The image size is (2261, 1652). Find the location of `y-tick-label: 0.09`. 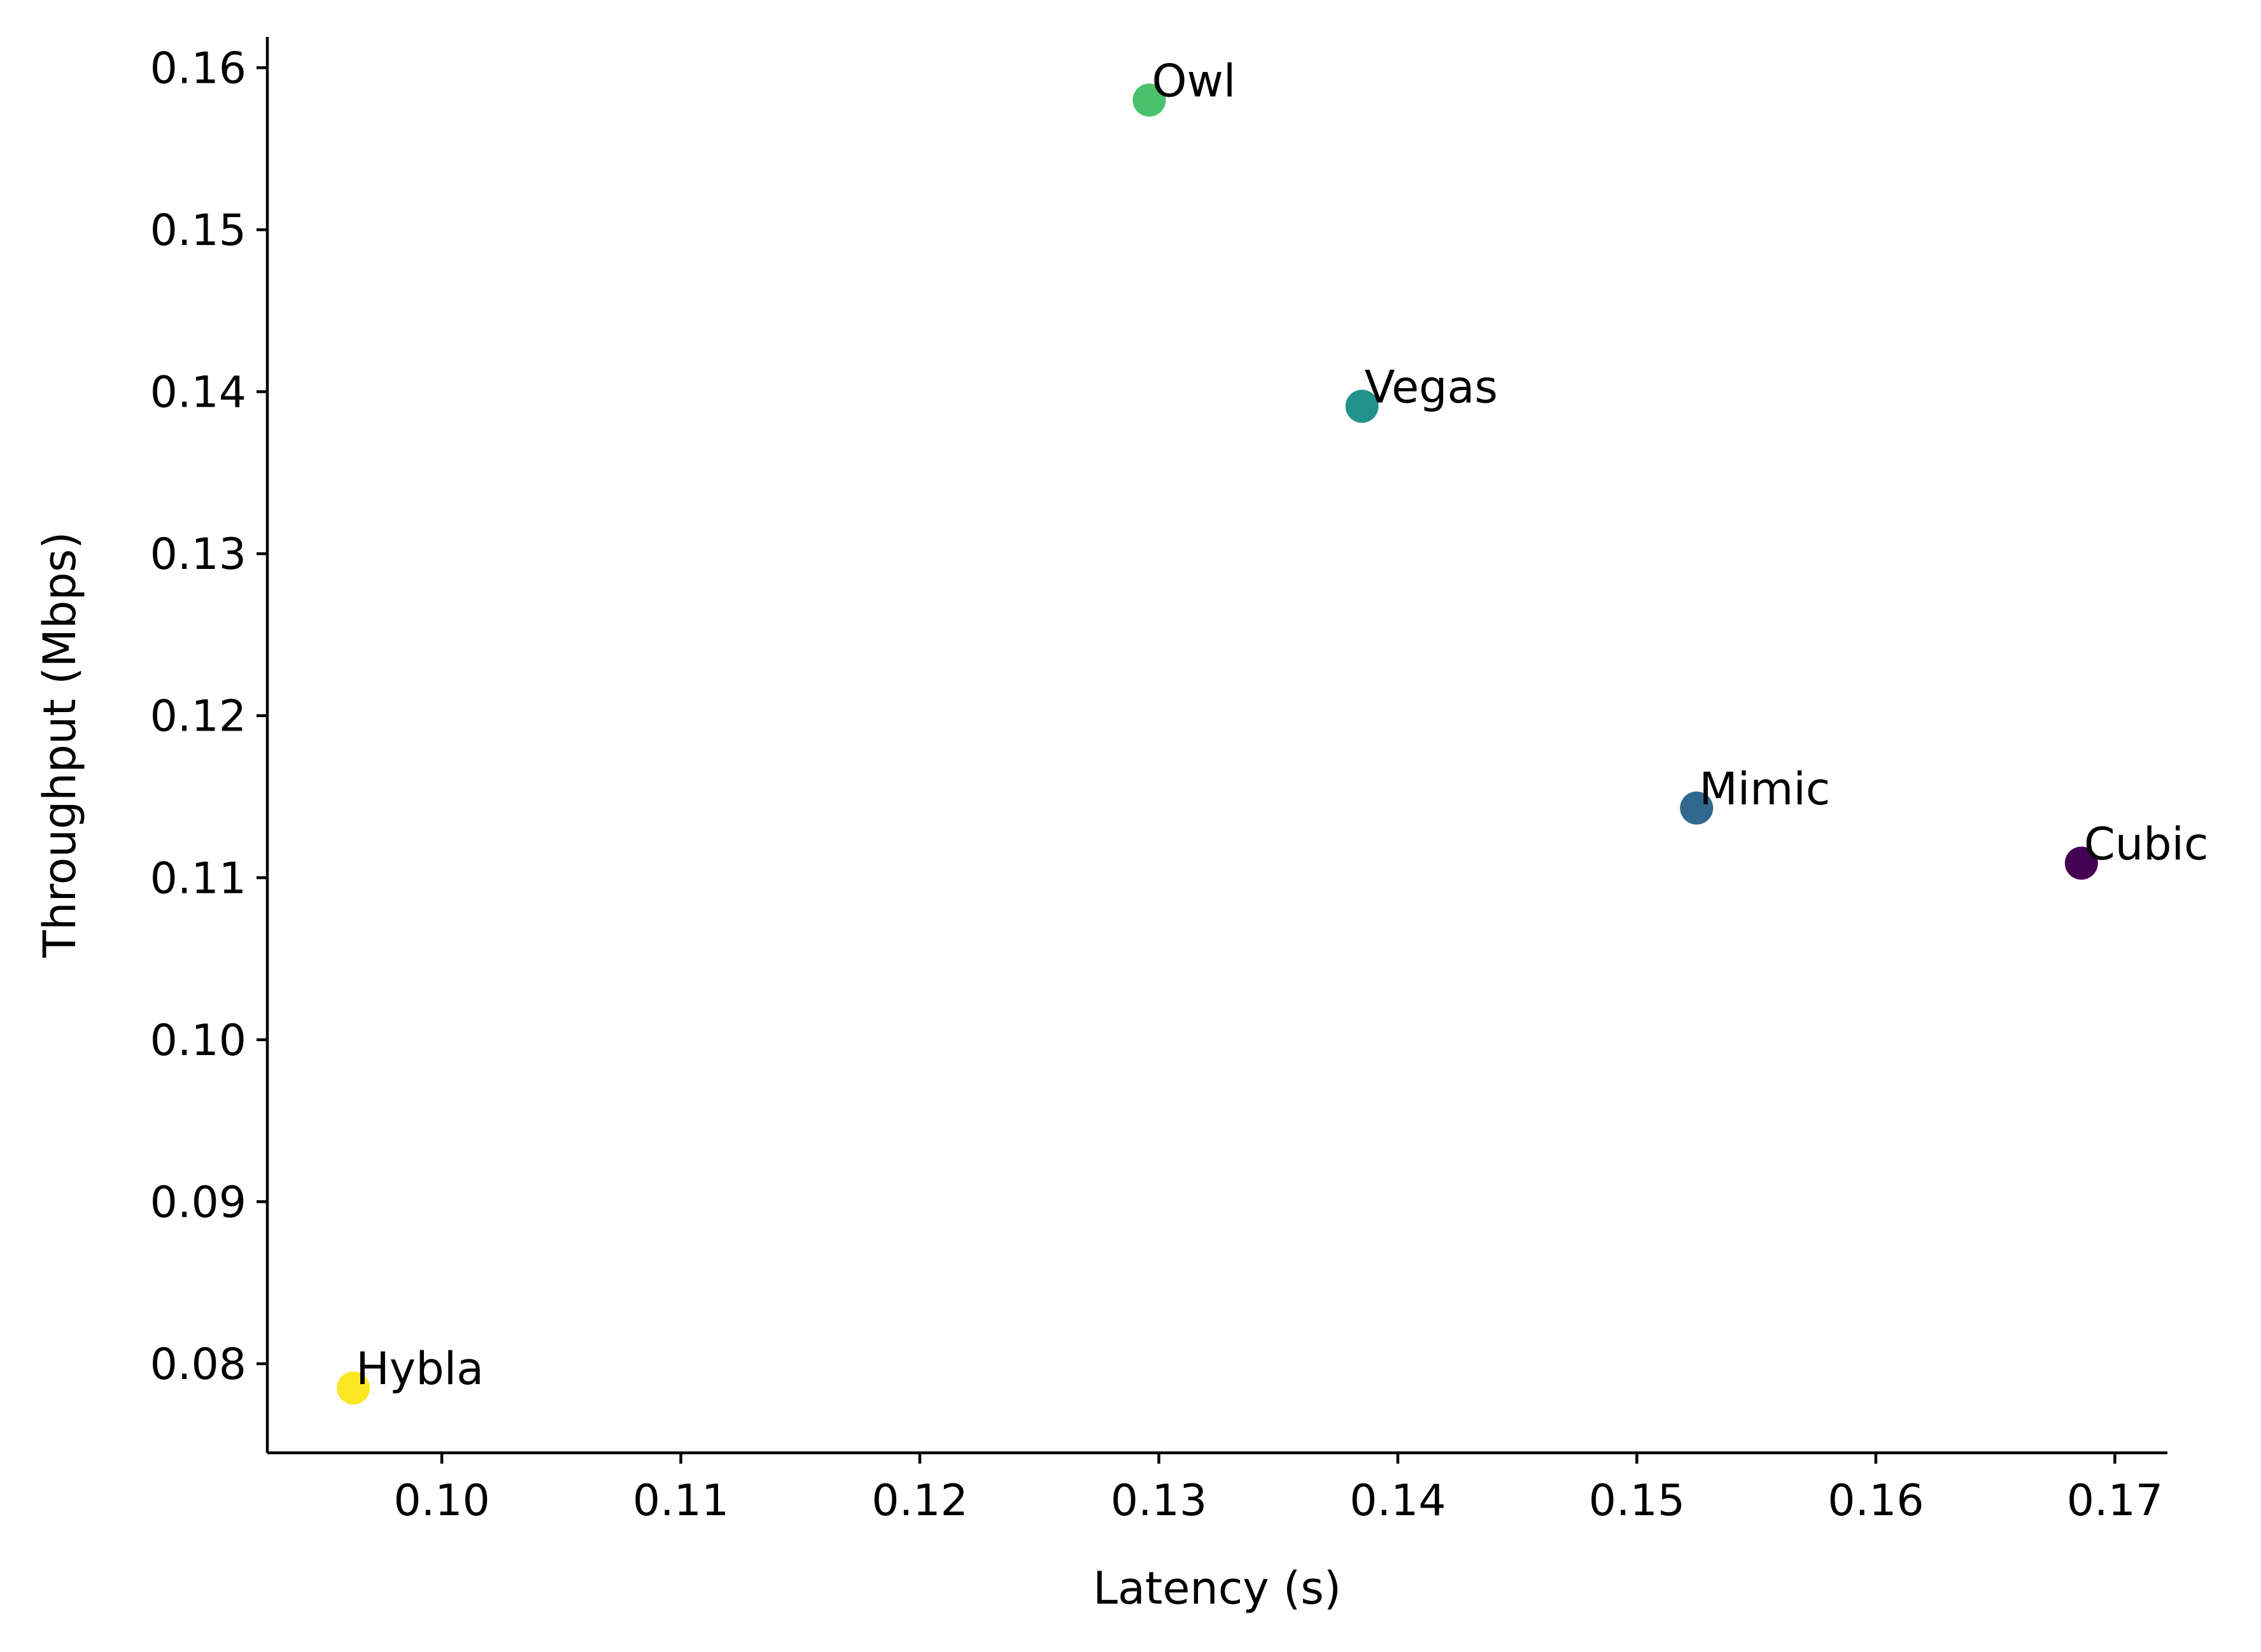

y-tick-label: 0.09 is located at coordinates (198, 1202).